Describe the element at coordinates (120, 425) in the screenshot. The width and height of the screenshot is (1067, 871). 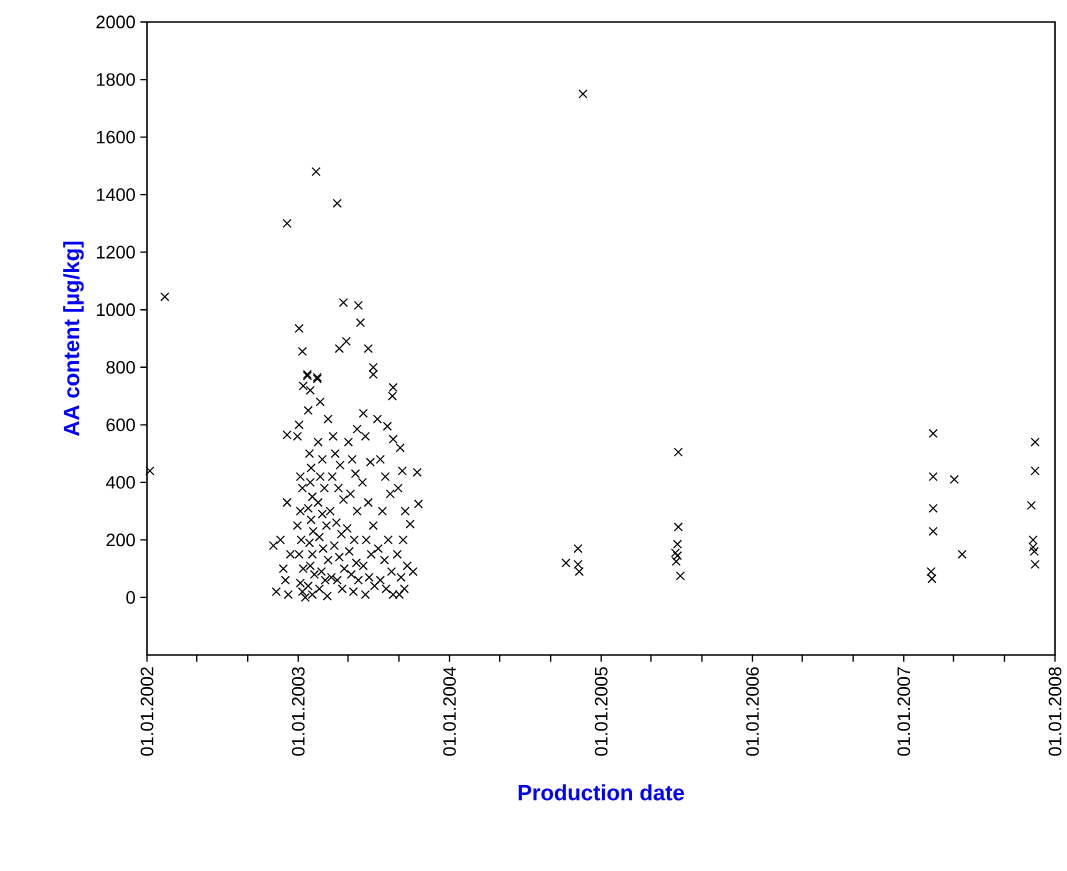
I see `y-tick-label: 600` at that location.